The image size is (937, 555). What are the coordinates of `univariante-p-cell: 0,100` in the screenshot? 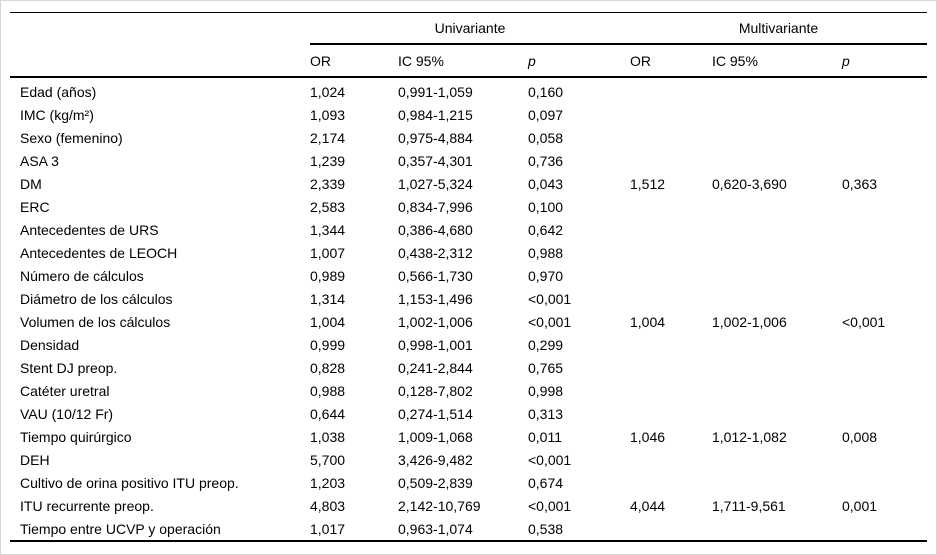 It's located at (546, 206).